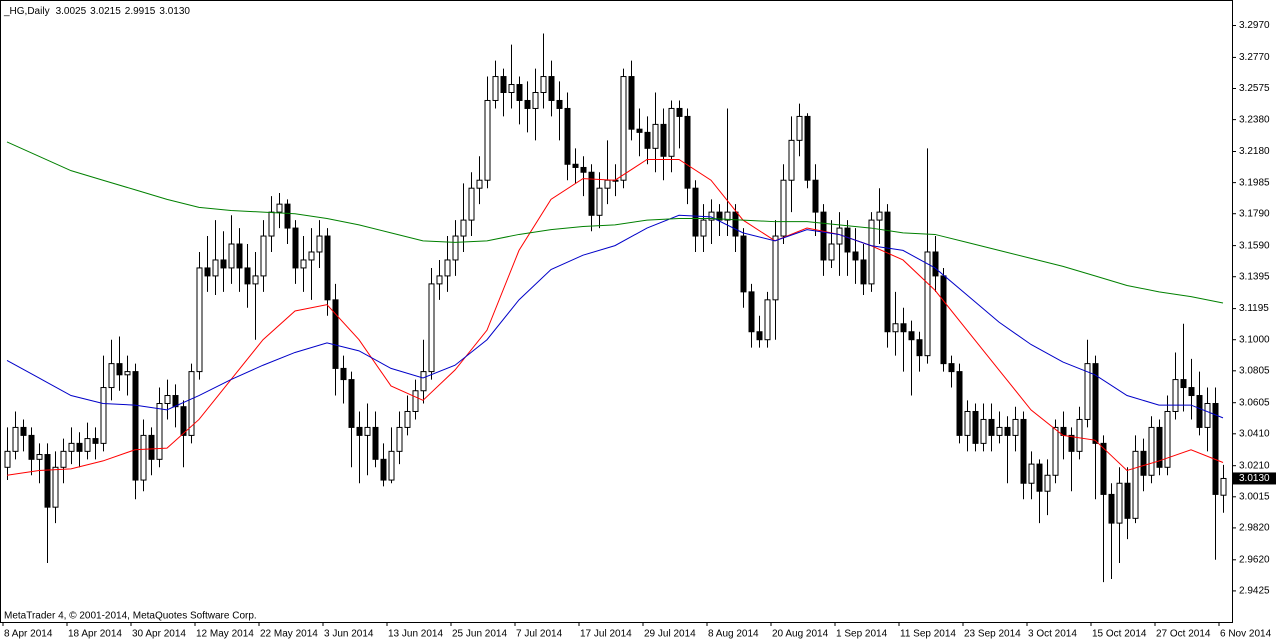 Image resolution: width=1276 pixels, height=642 pixels. I want to click on x-tick-label: 6 Nov 2014, so click(1246, 634).